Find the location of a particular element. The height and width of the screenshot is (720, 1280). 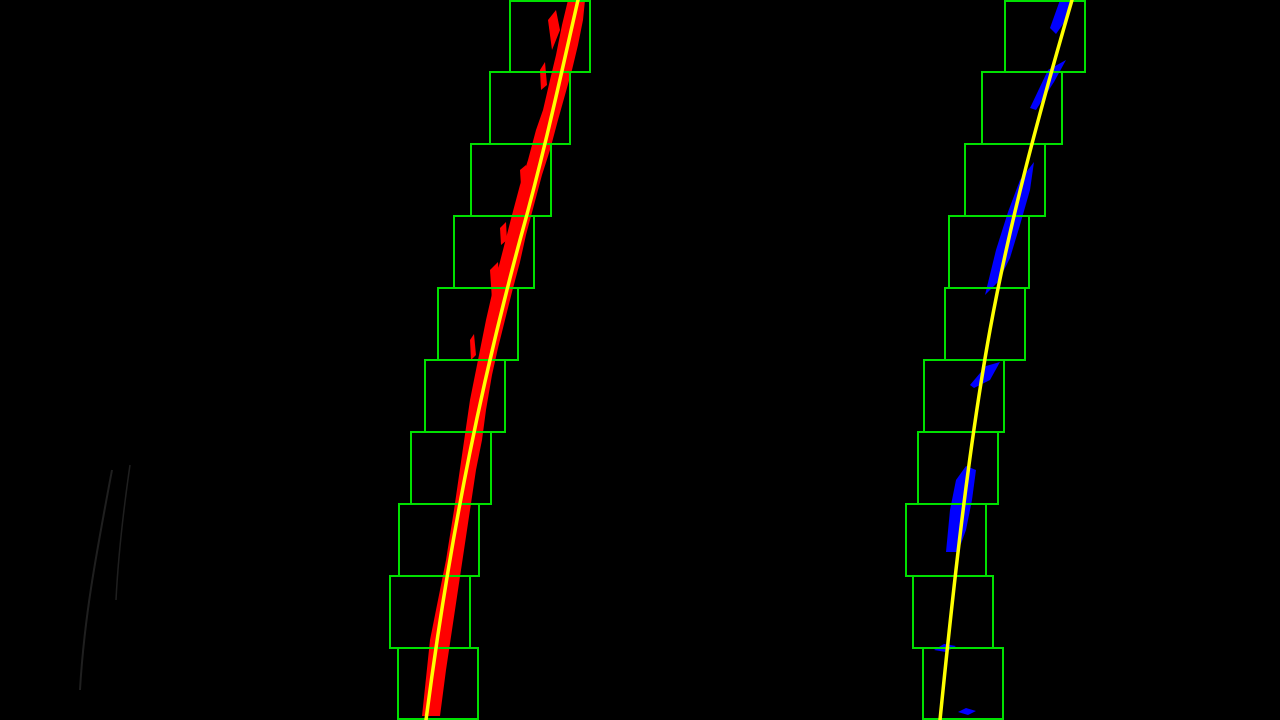

faint-noise is located at coordinates (105, 577).